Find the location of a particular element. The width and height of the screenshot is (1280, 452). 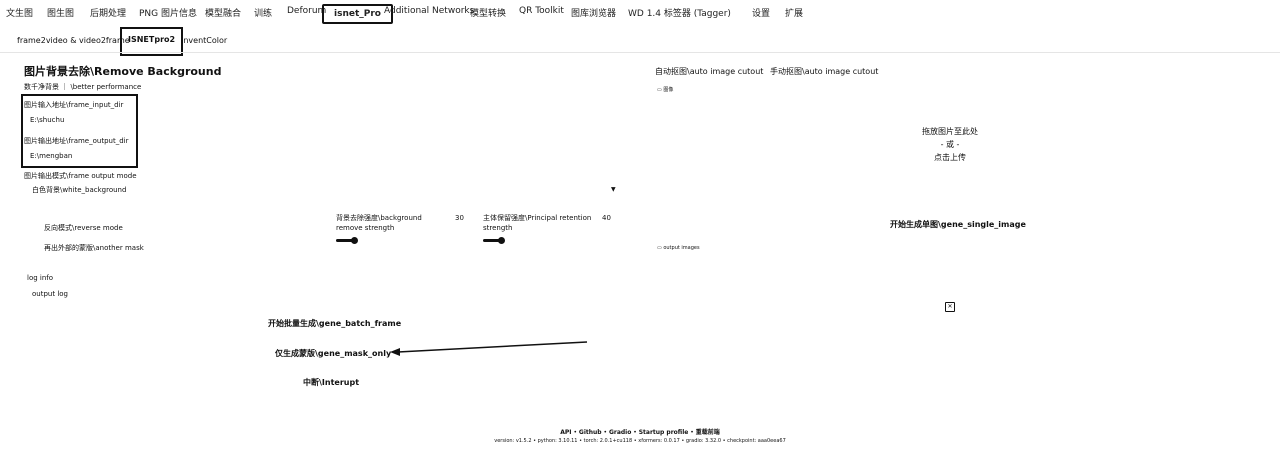

image-placeholder-icon: ✕ is located at coordinates (950, 307).